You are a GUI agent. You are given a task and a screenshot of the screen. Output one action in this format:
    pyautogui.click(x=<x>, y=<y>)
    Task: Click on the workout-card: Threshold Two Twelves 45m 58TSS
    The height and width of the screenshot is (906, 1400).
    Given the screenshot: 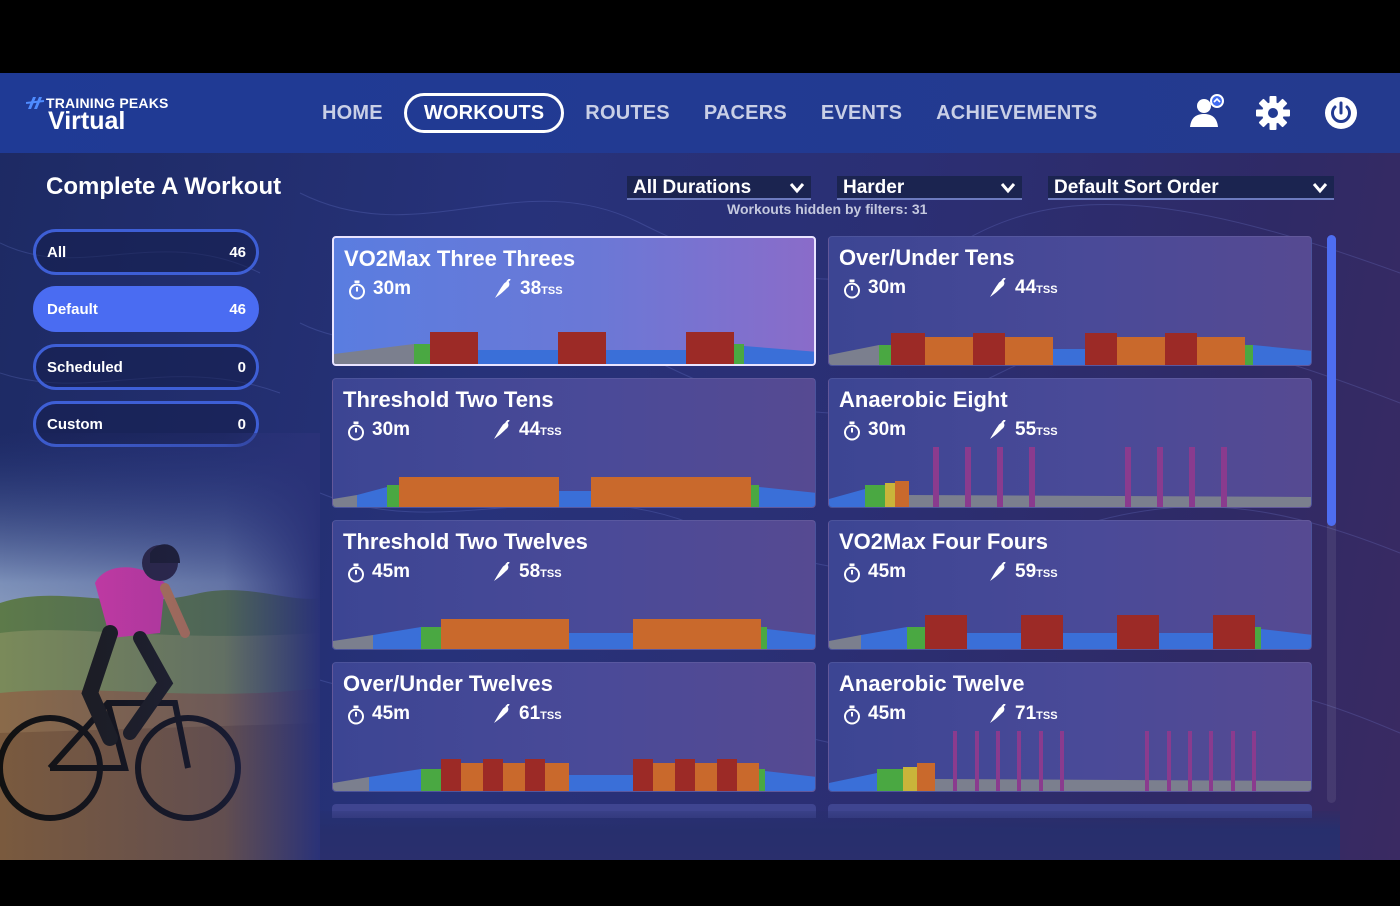 What is the action you would take?
    pyautogui.click(x=574, y=585)
    